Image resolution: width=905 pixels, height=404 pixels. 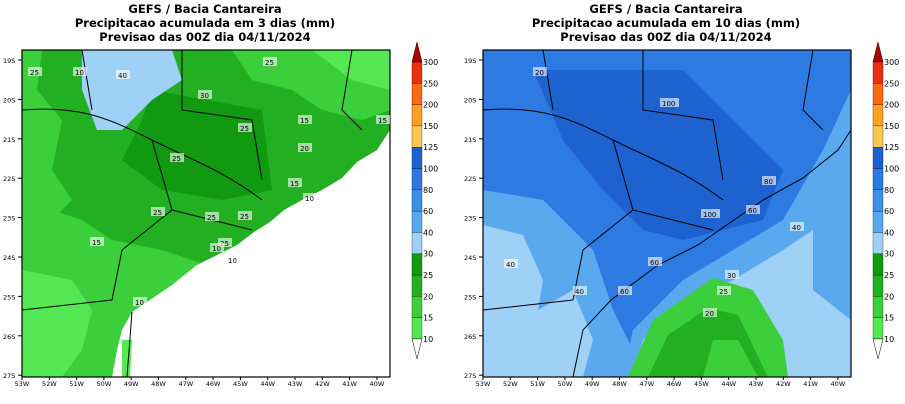 I want to click on lon-tick-label: 42W, so click(x=783, y=384).